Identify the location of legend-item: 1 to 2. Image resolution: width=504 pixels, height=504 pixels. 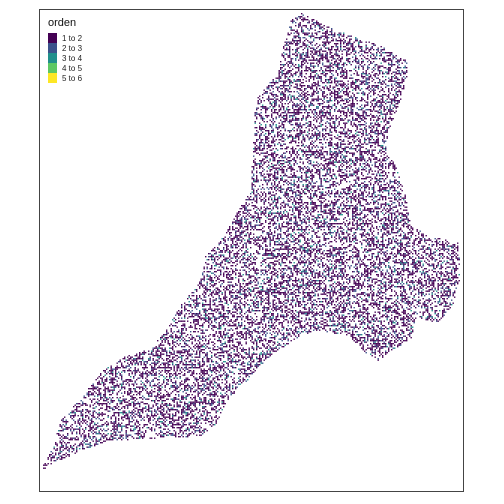
(65, 38).